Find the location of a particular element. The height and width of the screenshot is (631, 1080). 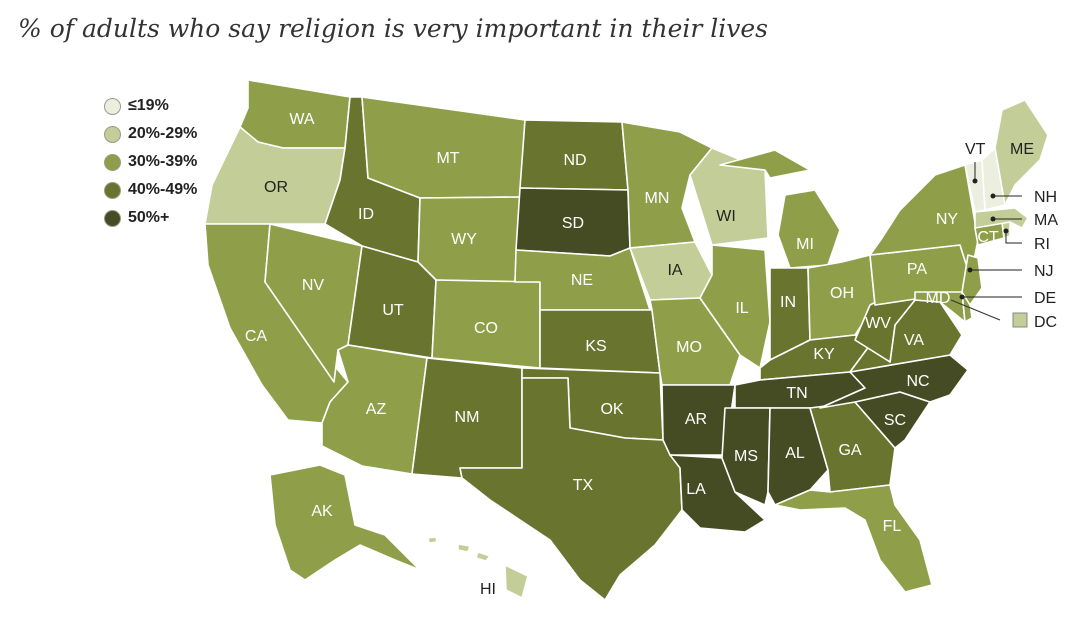

label-CT: CT is located at coordinates (988, 237).